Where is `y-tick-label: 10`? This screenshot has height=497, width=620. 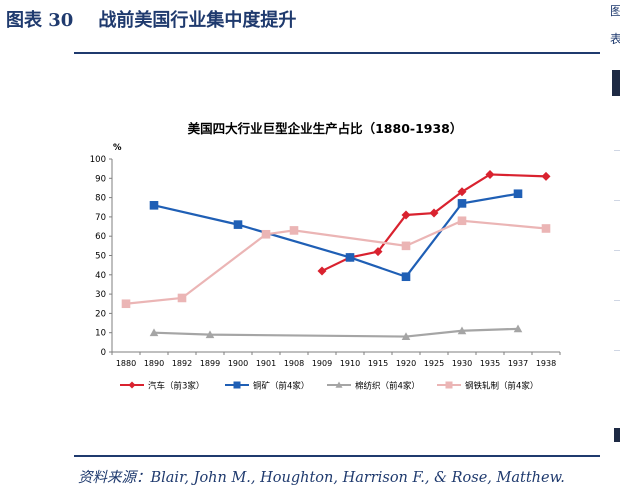 y-tick-label: 10 is located at coordinates (100, 334).